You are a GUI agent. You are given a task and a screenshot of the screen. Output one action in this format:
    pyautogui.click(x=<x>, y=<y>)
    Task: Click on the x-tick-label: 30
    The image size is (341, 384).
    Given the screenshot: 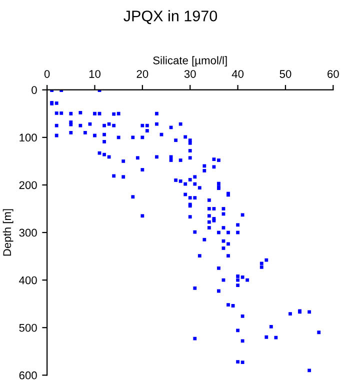 What is the action you would take?
    pyautogui.click(x=190, y=74)
    